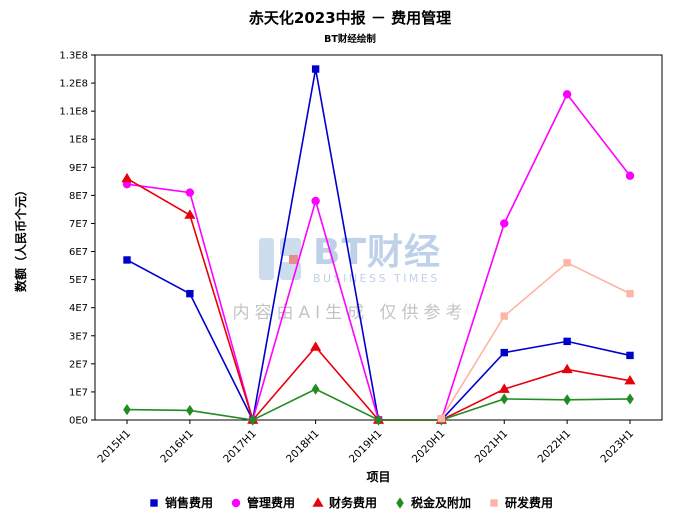 The height and width of the screenshot is (524, 700). Describe the element at coordinates (617, 447) in the screenshot. I see `x-tick-label: 2023H1` at that location.